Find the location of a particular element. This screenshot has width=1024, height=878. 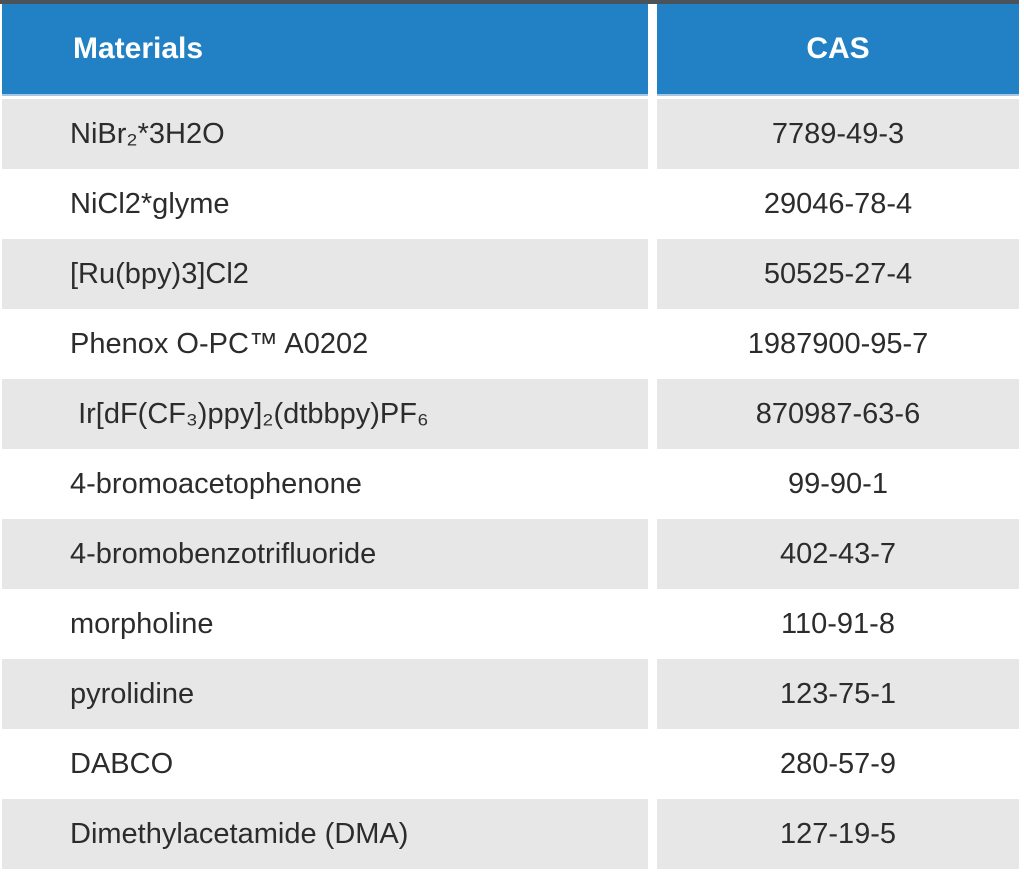

material-cell: 4-bromobenzotrifluoride is located at coordinates (325, 554).